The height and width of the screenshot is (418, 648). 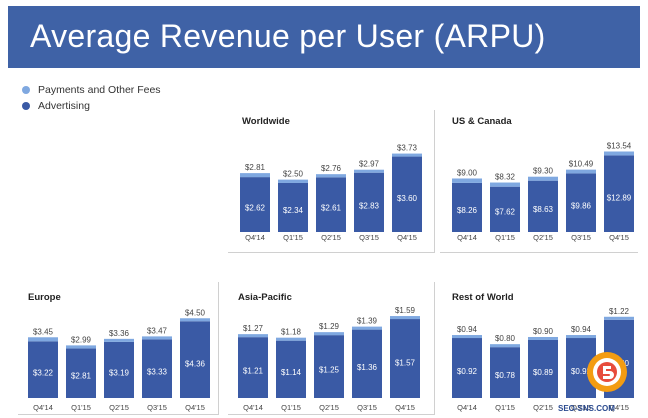 What do you see at coordinates (195, 312) in the screenshot?
I see `data-label-total-europe-4: $4.50` at bounding box center [195, 312].